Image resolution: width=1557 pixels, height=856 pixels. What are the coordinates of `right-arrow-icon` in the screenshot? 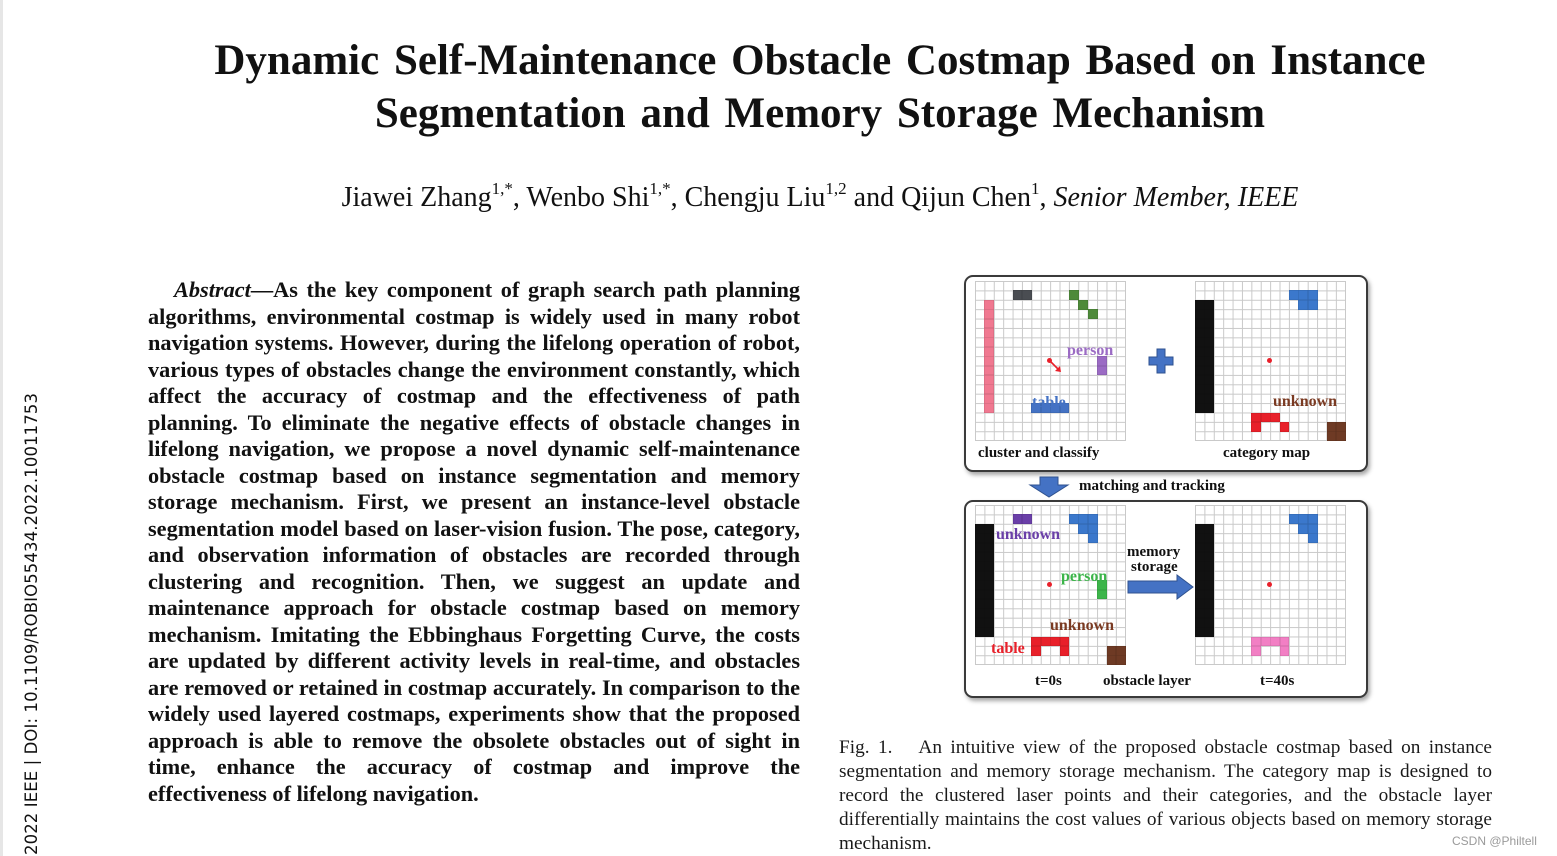 It's located at (1160, 587).